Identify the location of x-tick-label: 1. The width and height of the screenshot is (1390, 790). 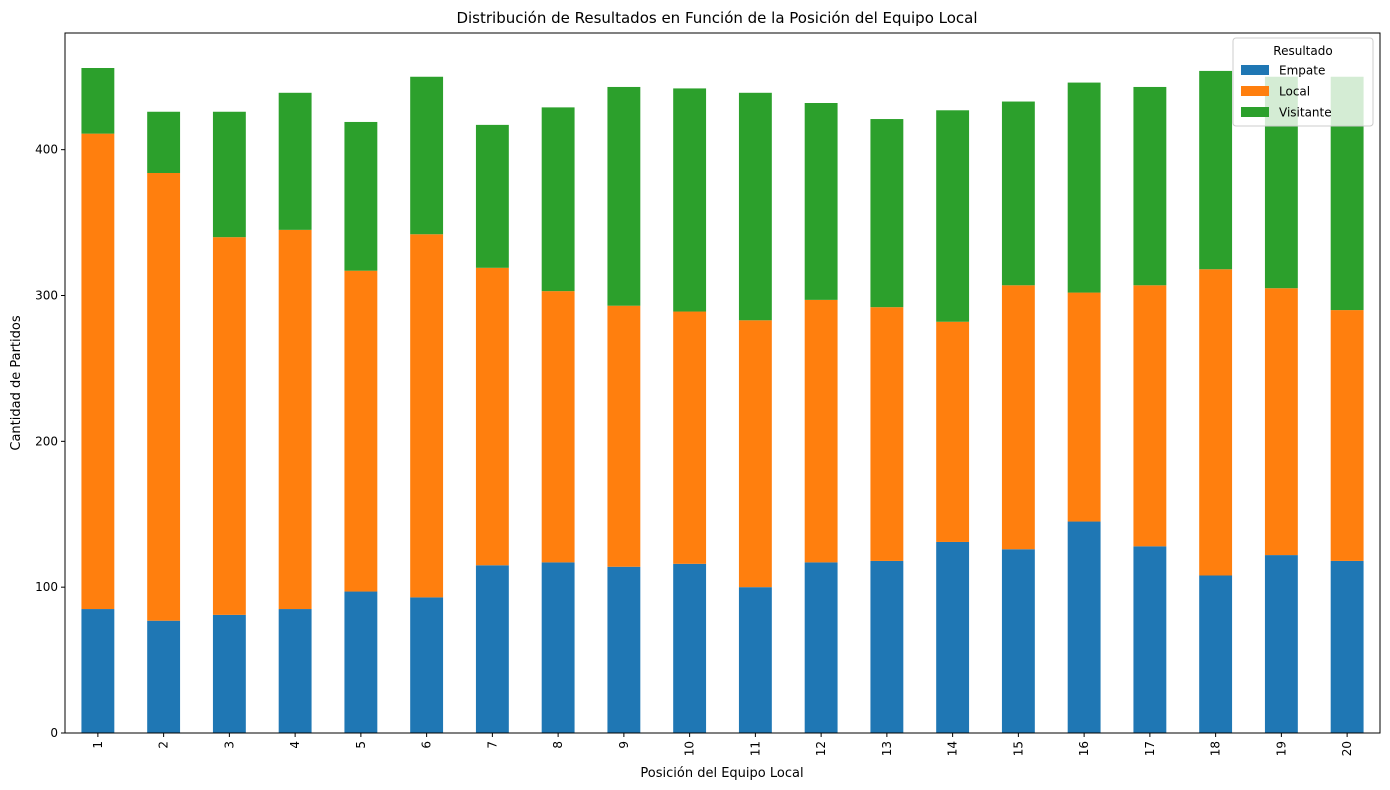
(98, 745).